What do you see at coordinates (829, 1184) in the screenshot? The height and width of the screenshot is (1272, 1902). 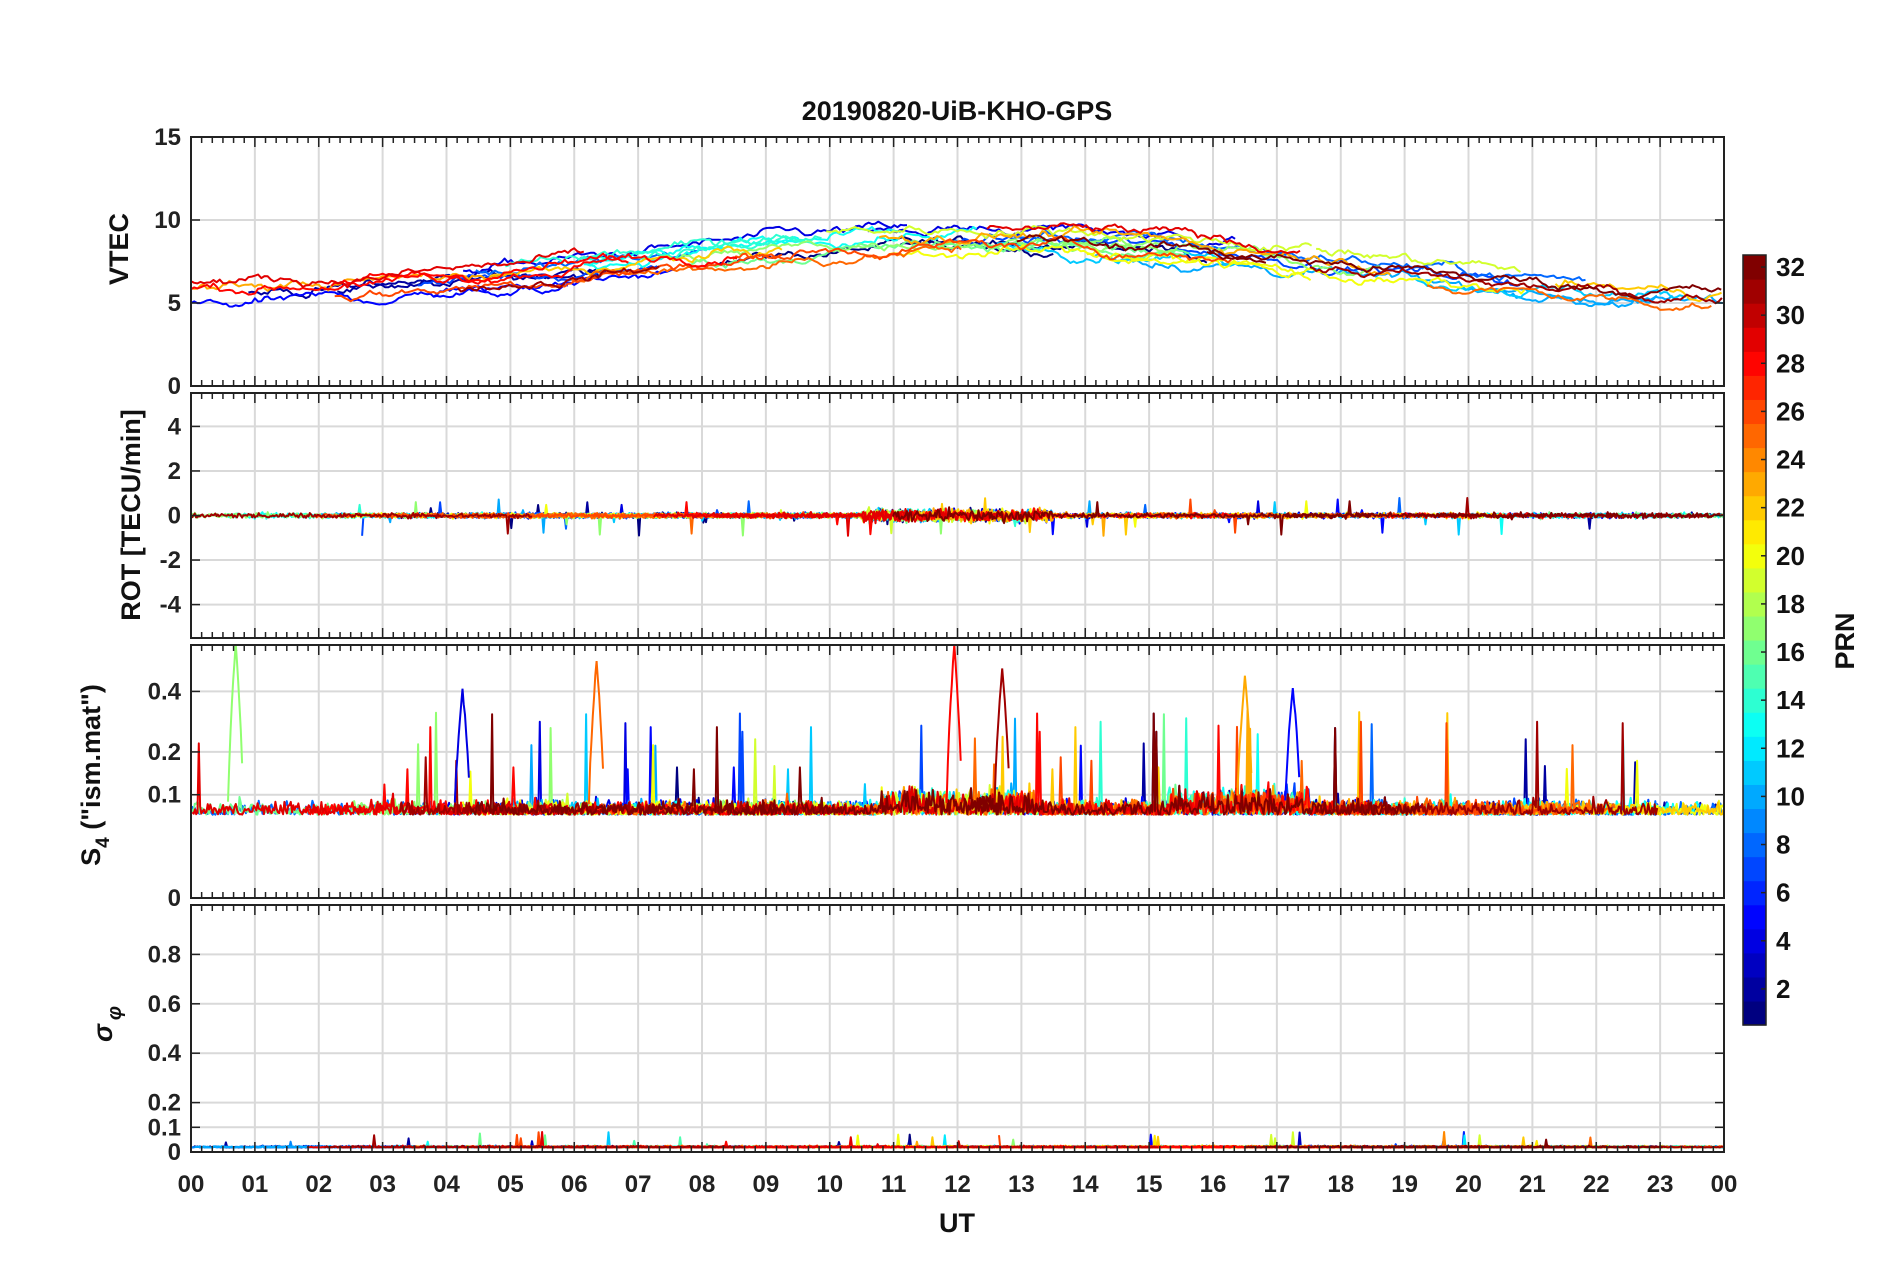 I see `x-tick-label: 10` at bounding box center [829, 1184].